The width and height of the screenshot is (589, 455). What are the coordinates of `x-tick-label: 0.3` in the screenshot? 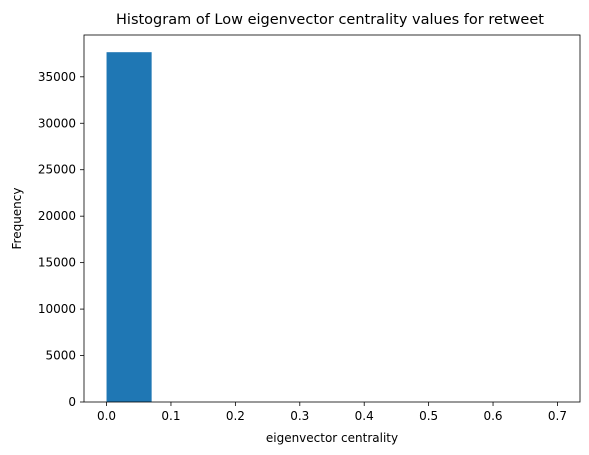 It's located at (299, 416).